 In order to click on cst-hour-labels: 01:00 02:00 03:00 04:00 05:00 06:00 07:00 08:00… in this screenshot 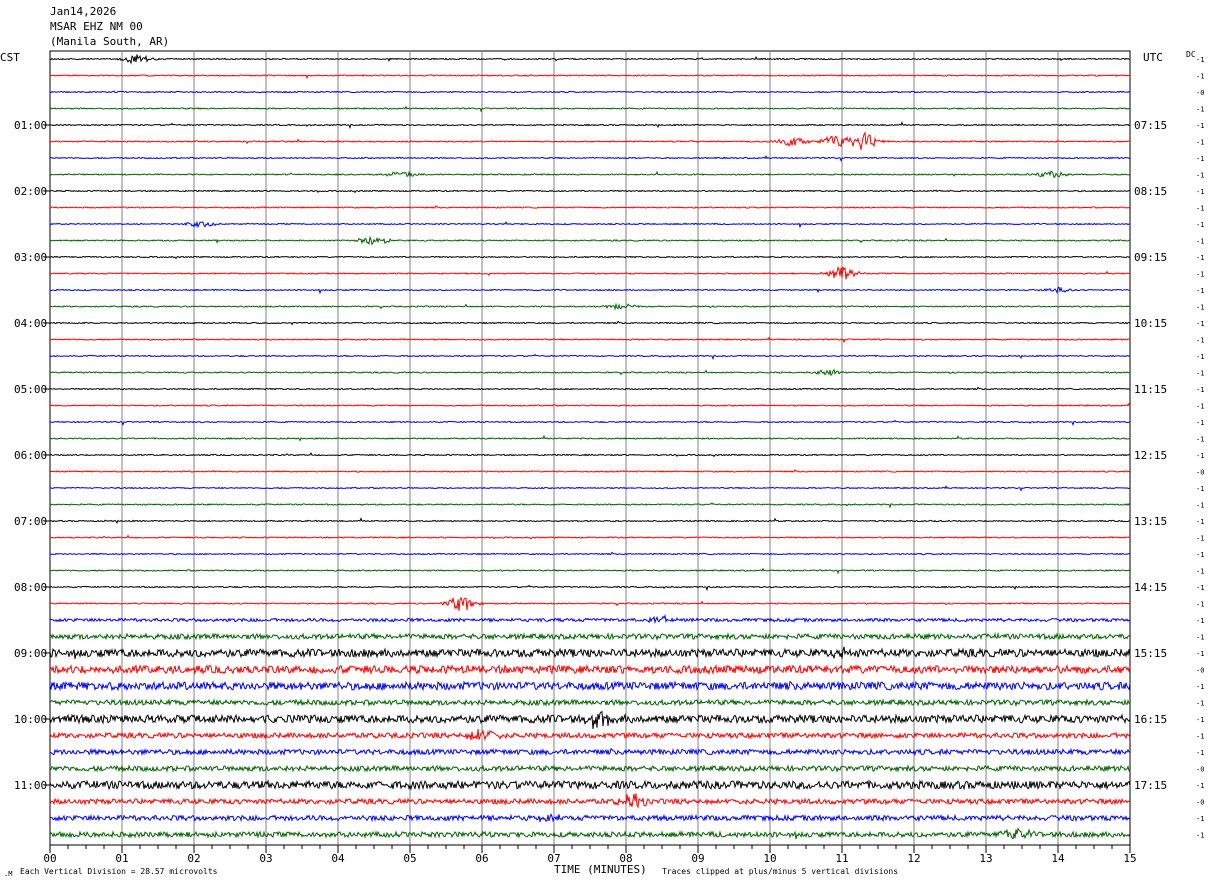, I will do `click(32, 455)`.